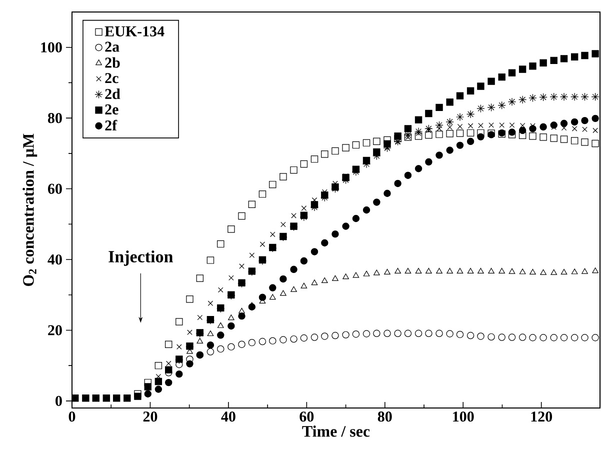 The image size is (601, 452). I want to click on y-tick-label: 80, so click(55, 118).